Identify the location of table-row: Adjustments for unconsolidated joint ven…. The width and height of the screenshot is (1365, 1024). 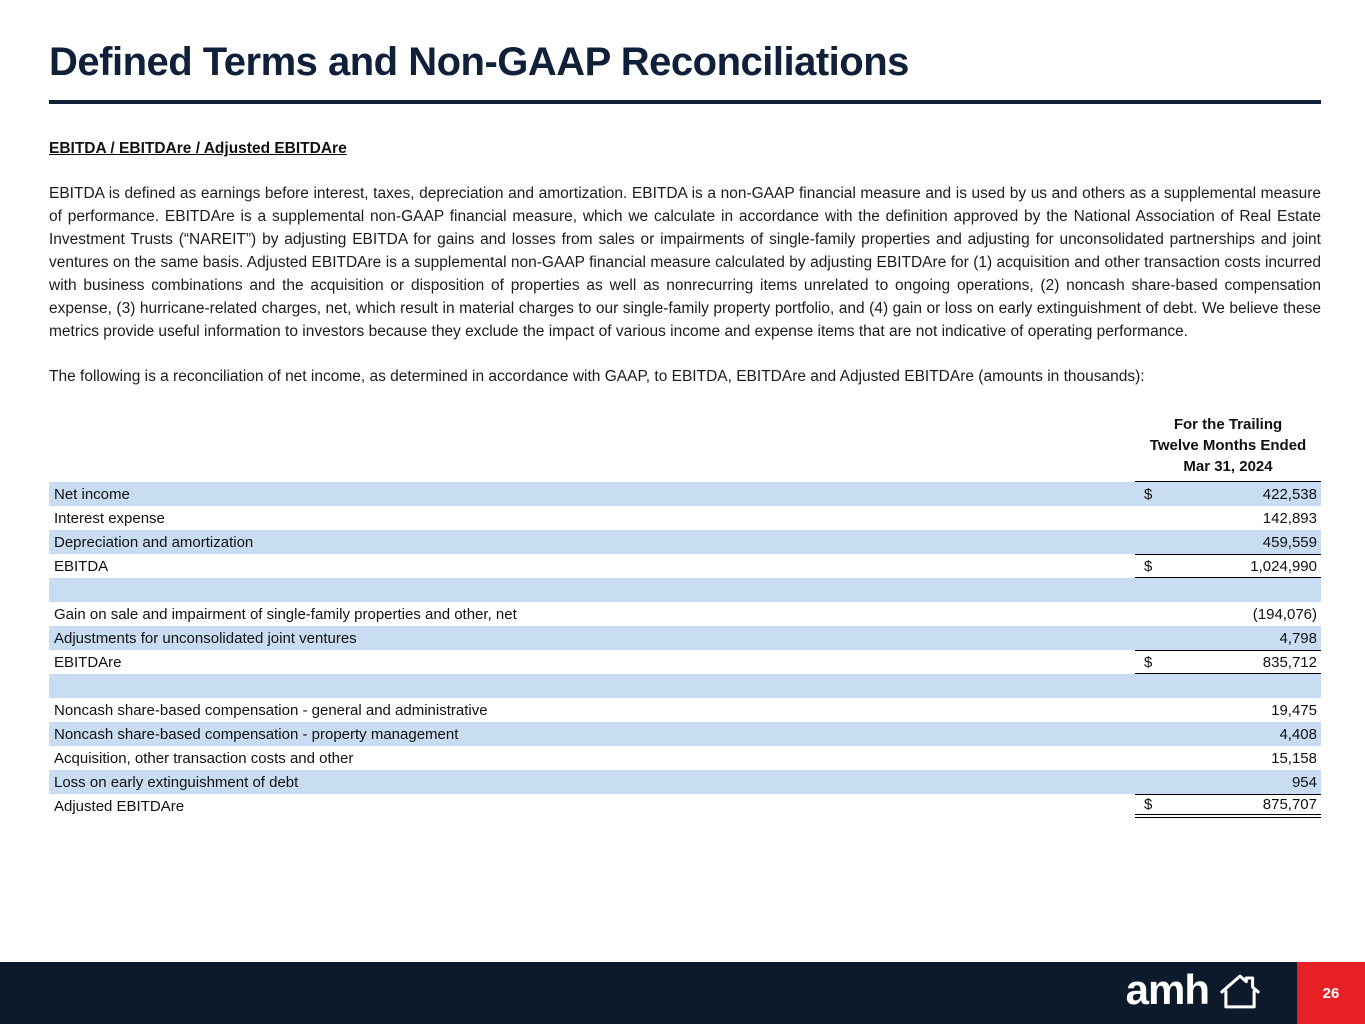
(685, 638).